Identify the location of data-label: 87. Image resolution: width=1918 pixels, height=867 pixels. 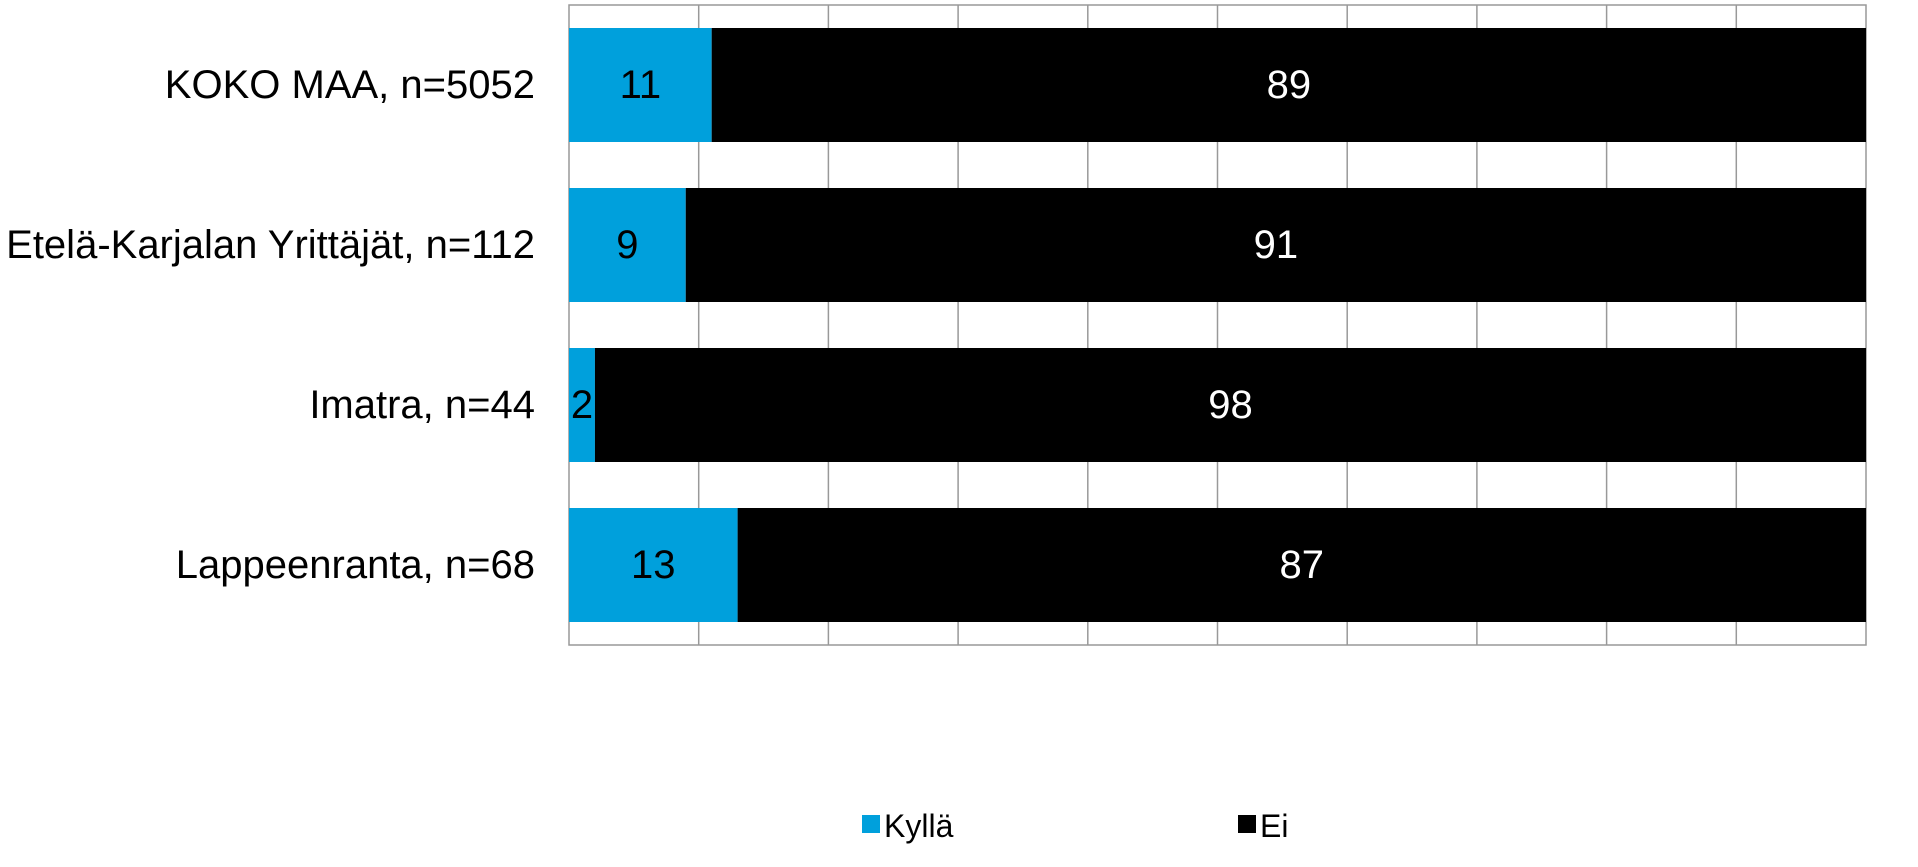
(1302, 565).